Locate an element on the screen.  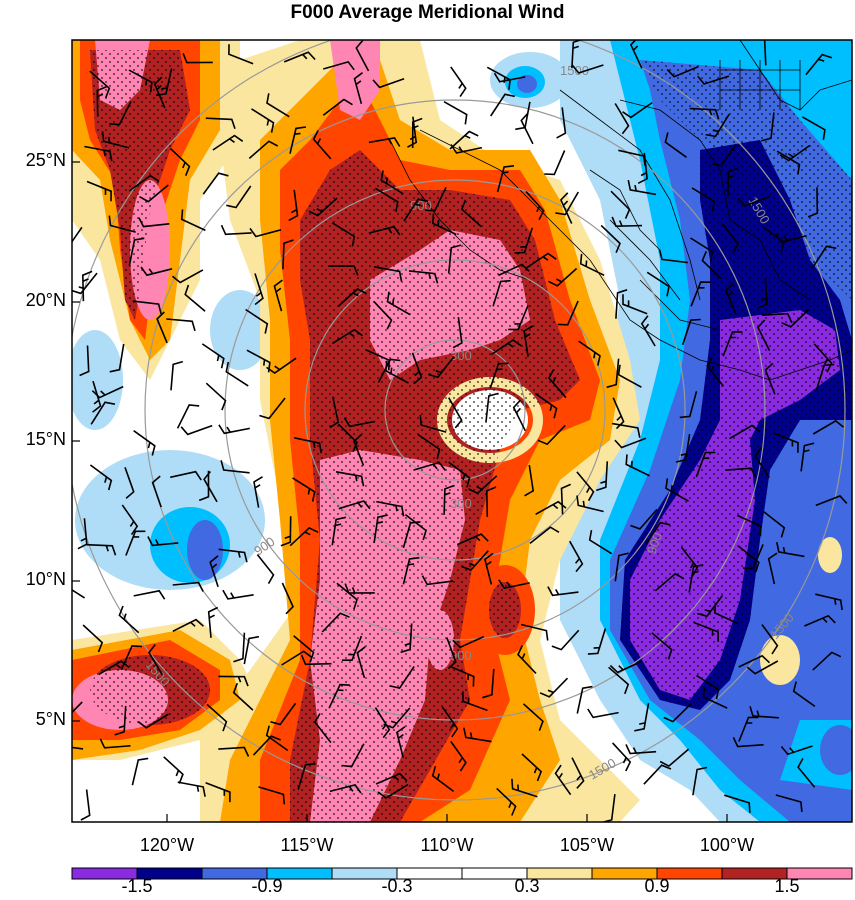
ring-label-1500: 1500 is located at coordinates (574, 70).